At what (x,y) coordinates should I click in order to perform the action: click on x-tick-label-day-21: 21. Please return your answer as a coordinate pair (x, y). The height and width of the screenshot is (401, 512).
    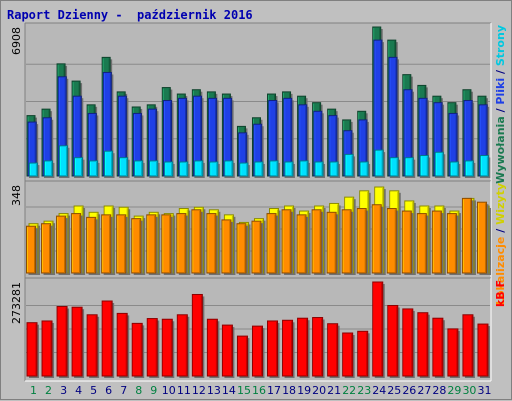
    Looking at the image, I should click on (334, 390).